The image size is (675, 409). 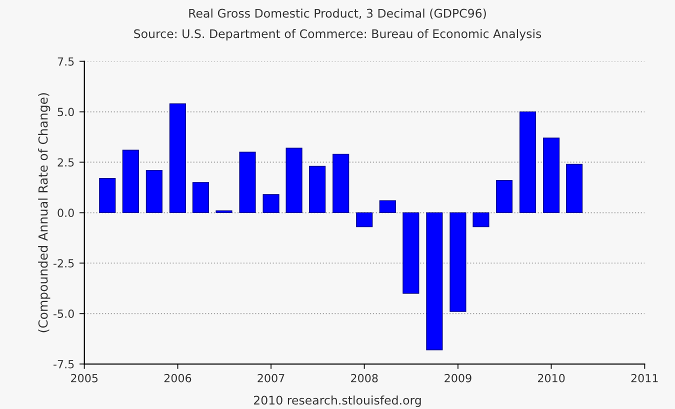 What do you see at coordinates (337, 401) in the screenshot?
I see `text: 2010 research.stlouisfed.org` at bounding box center [337, 401].